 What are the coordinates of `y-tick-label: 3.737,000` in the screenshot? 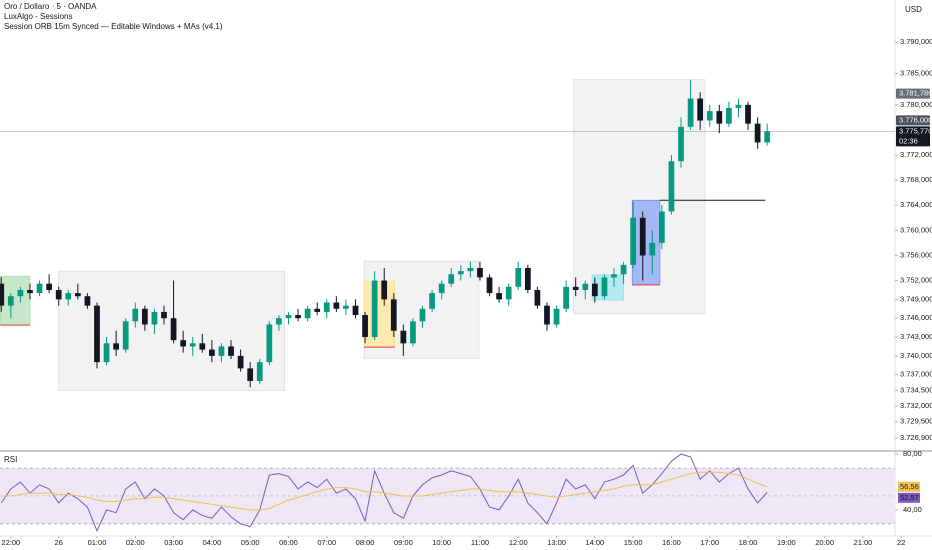 It's located at (916, 374).